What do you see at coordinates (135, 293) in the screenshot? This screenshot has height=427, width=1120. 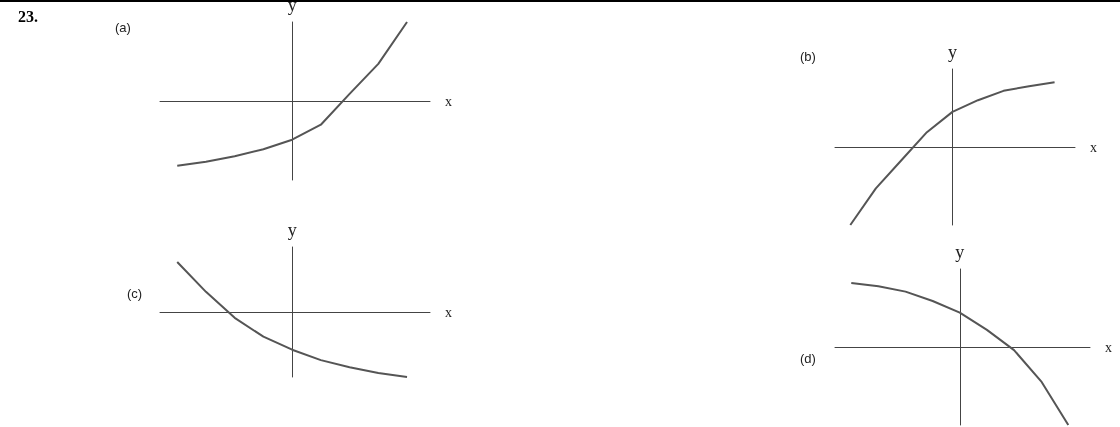 I see `text: (c)` at bounding box center [135, 293].